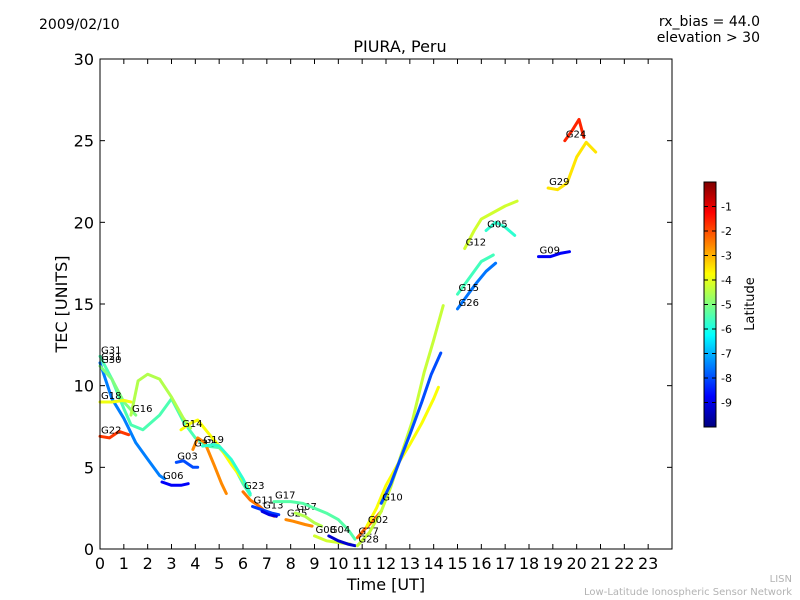 The width and height of the screenshot is (800, 600). What do you see at coordinates (314, 563) in the screenshot?
I see `x-tick-label: 9` at bounding box center [314, 563].